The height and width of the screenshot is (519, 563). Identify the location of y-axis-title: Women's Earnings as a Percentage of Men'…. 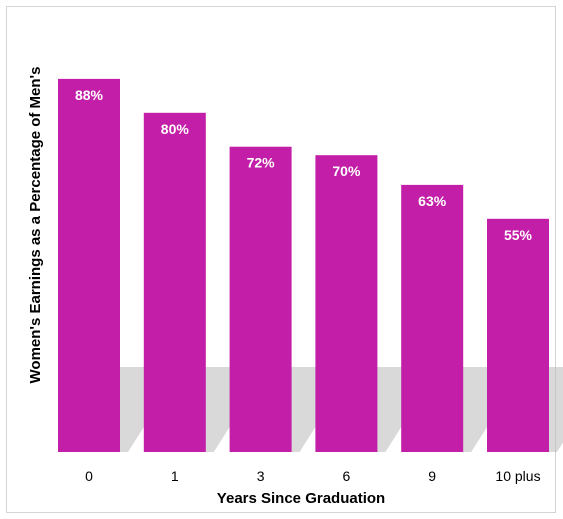
(35, 225).